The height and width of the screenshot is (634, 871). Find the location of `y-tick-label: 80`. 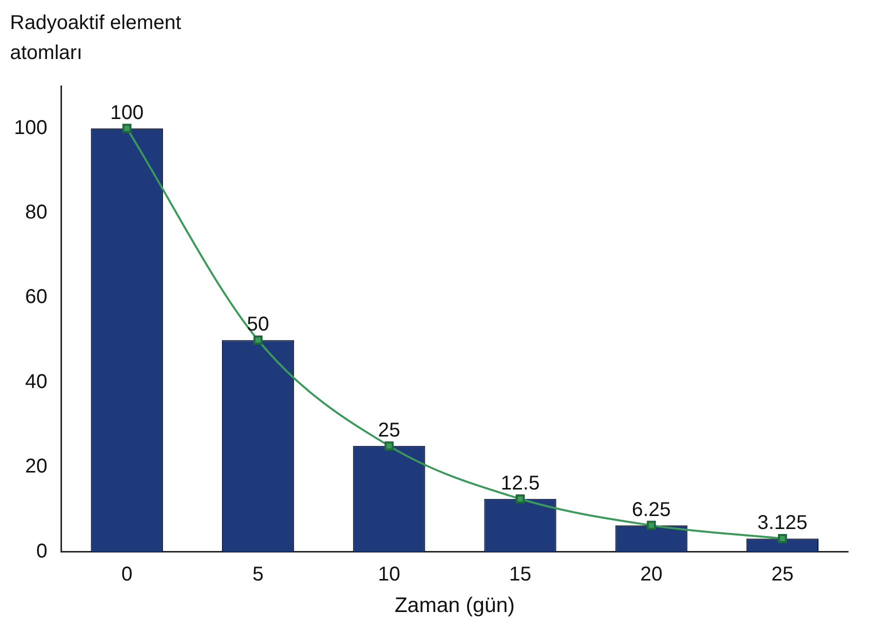

y-tick-label: 80 is located at coordinates (36, 213).